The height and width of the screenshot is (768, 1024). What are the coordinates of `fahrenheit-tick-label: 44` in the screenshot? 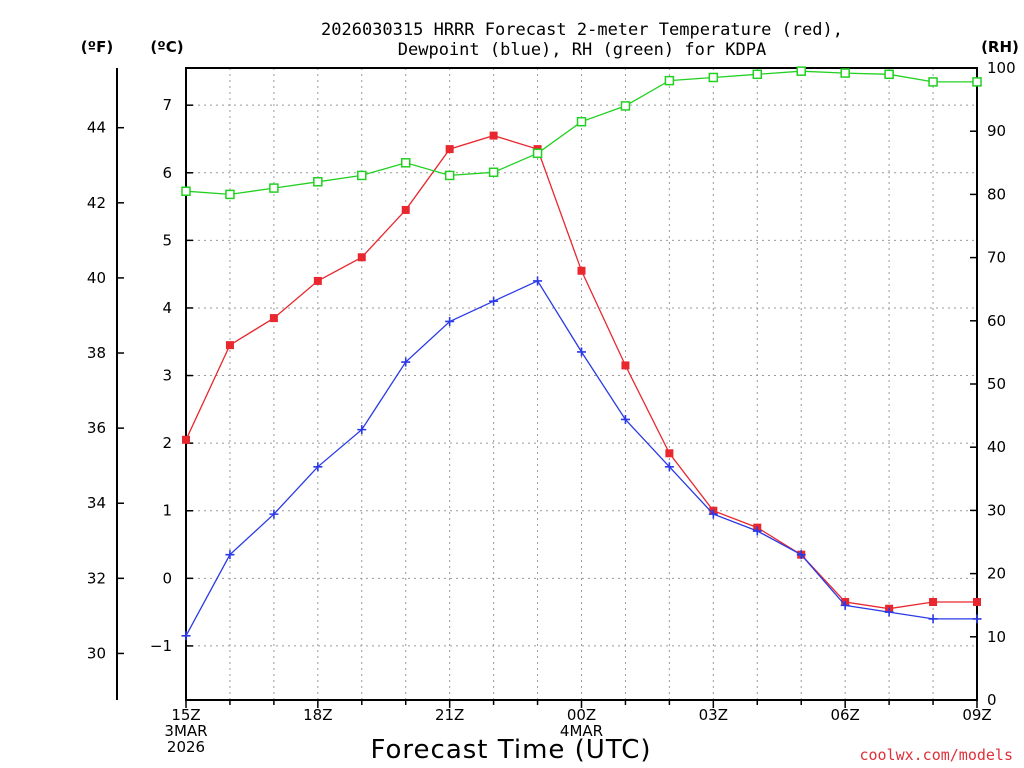 It's located at (96, 128).